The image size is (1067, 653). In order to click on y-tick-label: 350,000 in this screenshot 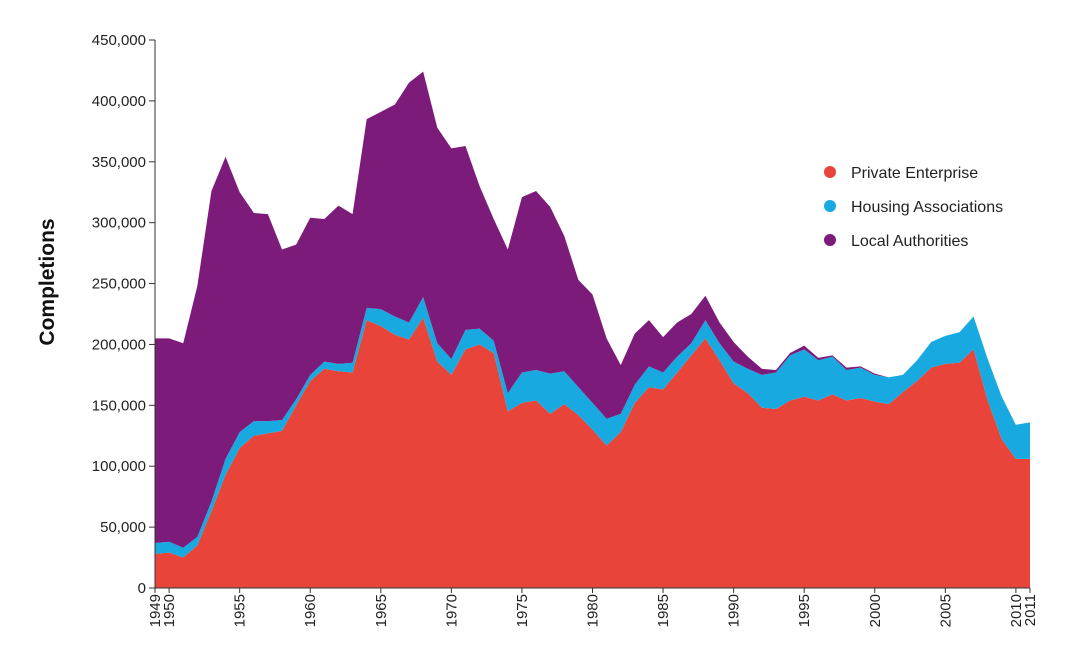, I will do `click(119, 162)`.